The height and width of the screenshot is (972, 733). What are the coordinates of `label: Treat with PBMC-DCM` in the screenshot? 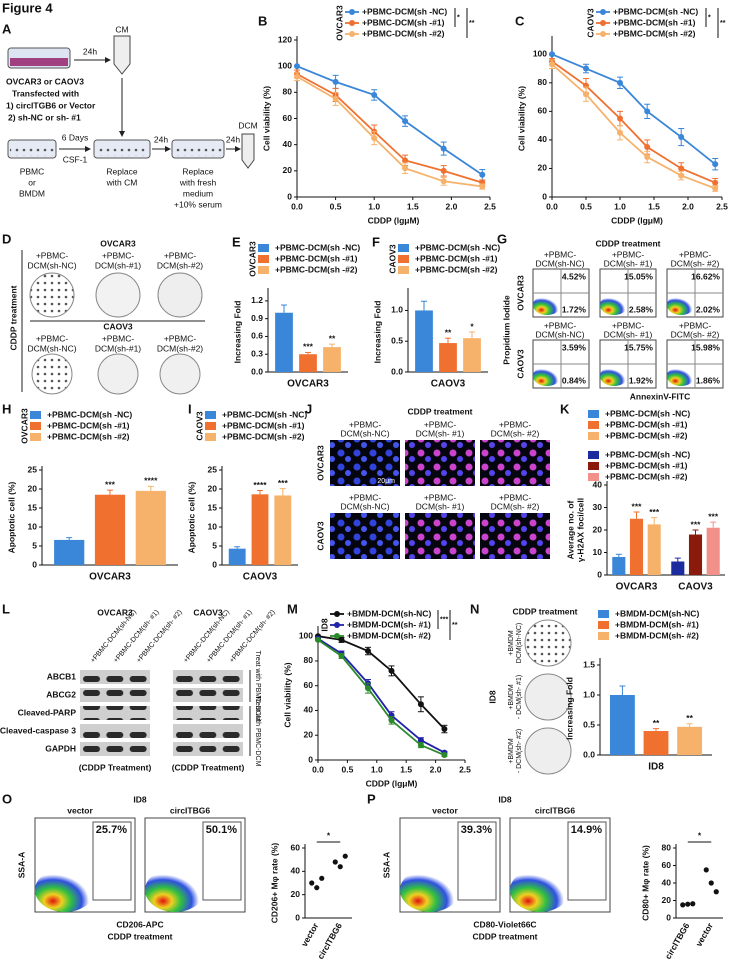 It's located at (257, 686).